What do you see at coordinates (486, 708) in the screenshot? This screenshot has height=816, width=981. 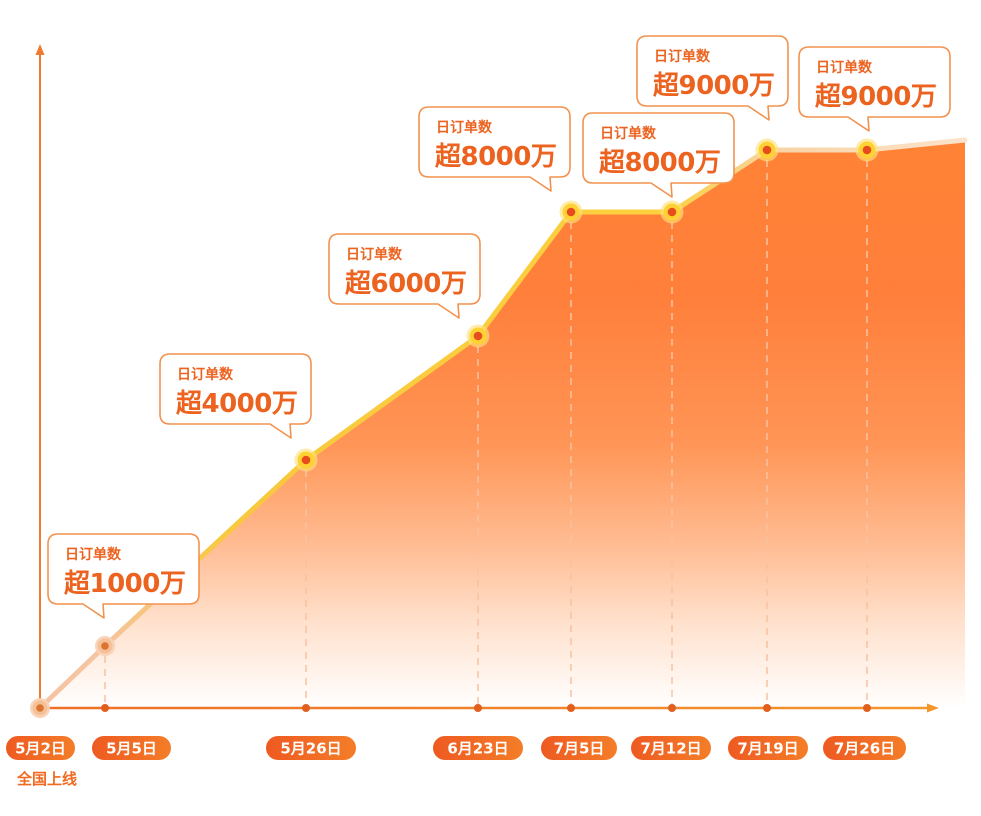 I see `x-tick-dots` at bounding box center [486, 708].